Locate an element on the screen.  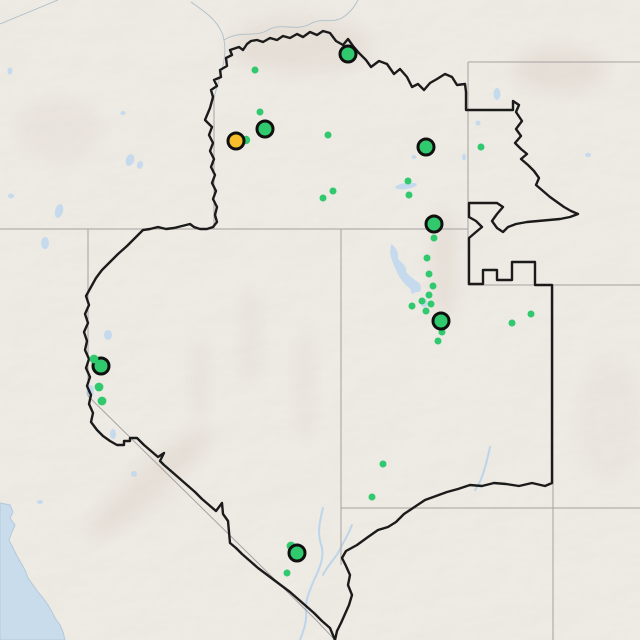
walker-lake is located at coordinates (113, 434).